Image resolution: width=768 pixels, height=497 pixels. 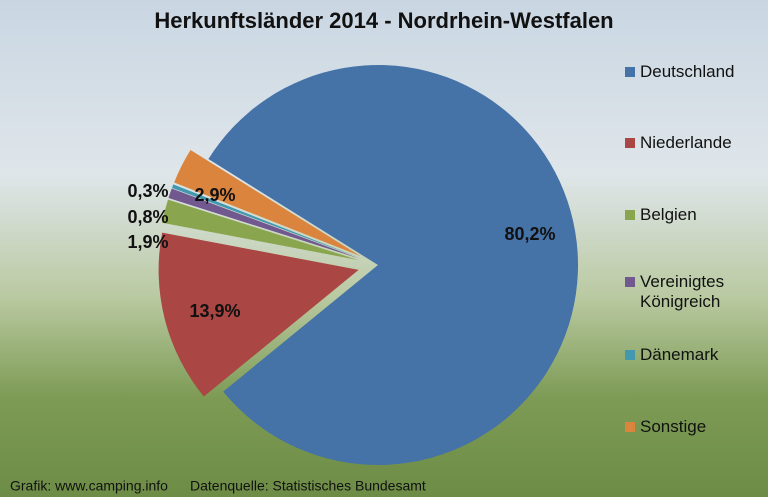 I want to click on footer-source: Grafik: www.camping.info, so click(x=89, y=486).